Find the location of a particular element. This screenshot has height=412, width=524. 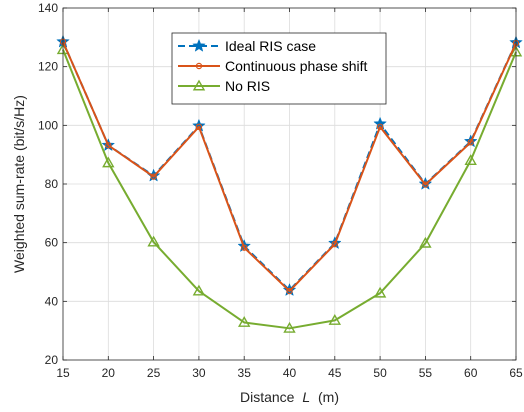

x-tick-label: 20 is located at coordinates (109, 373).